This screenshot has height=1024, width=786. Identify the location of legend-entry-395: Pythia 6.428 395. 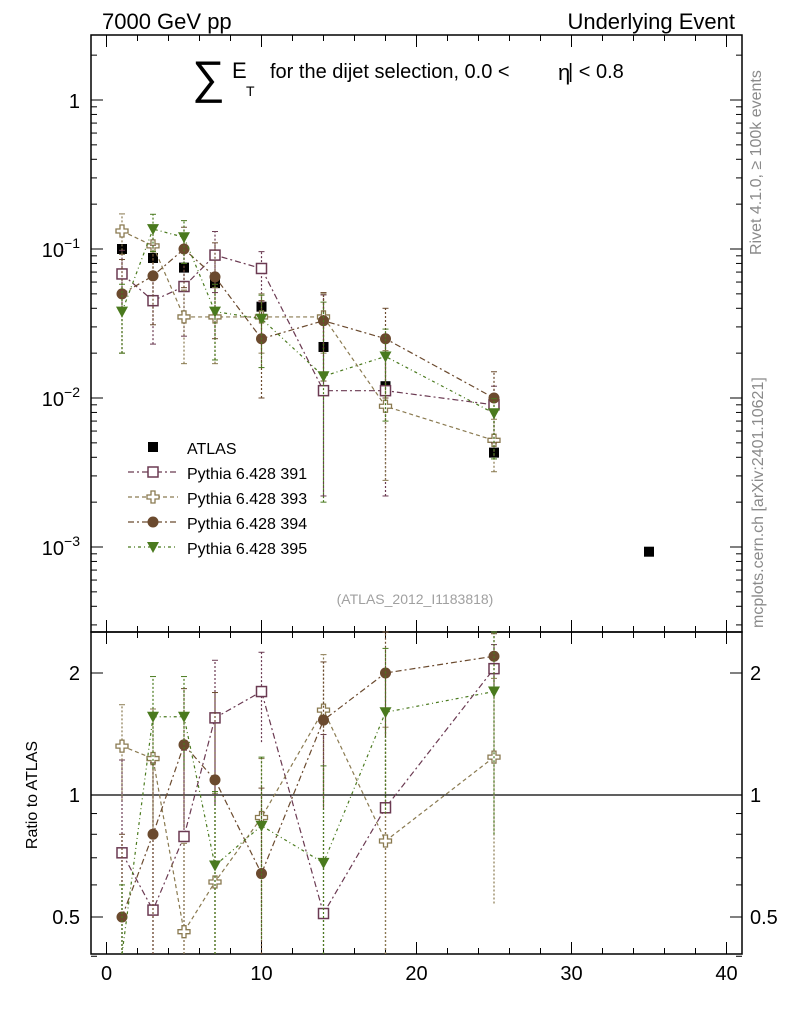
(217, 549).